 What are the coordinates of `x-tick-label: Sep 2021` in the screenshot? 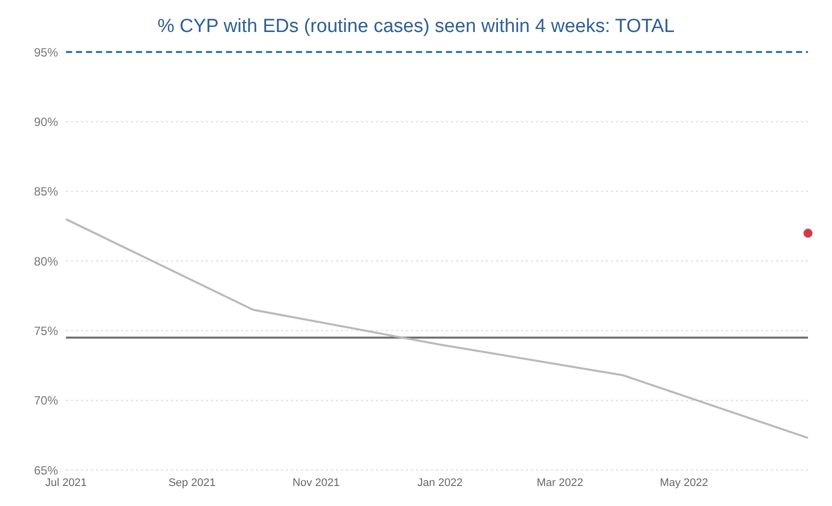 It's located at (192, 482).